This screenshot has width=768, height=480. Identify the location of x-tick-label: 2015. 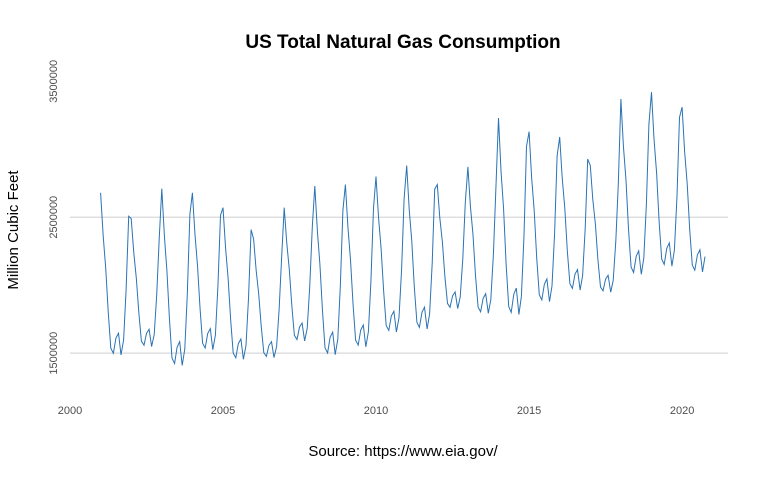
(529, 411).